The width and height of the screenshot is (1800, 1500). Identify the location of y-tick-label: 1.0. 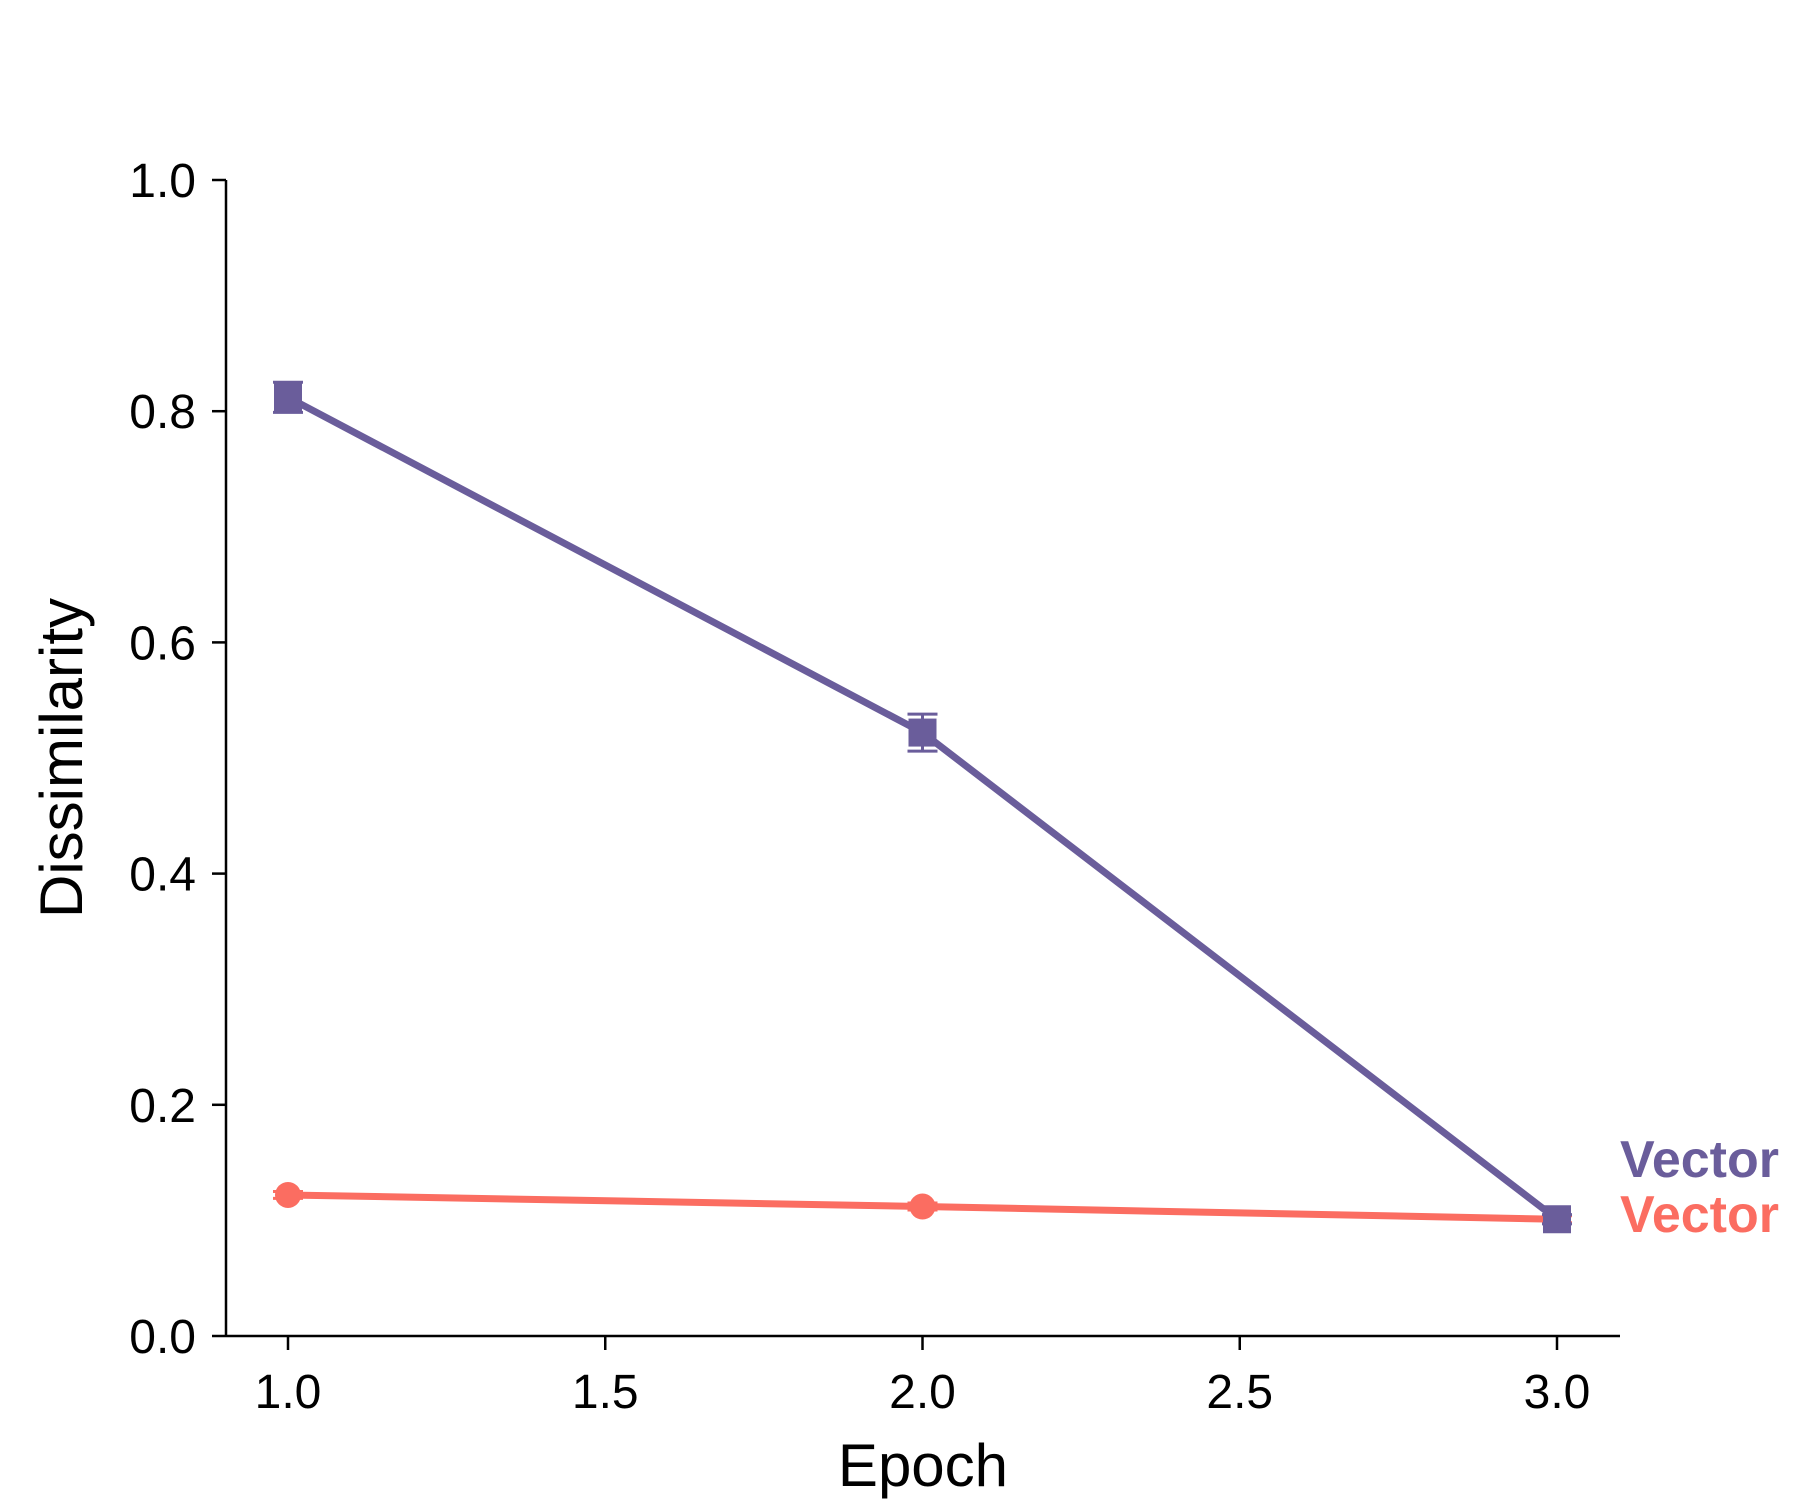
(162, 181).